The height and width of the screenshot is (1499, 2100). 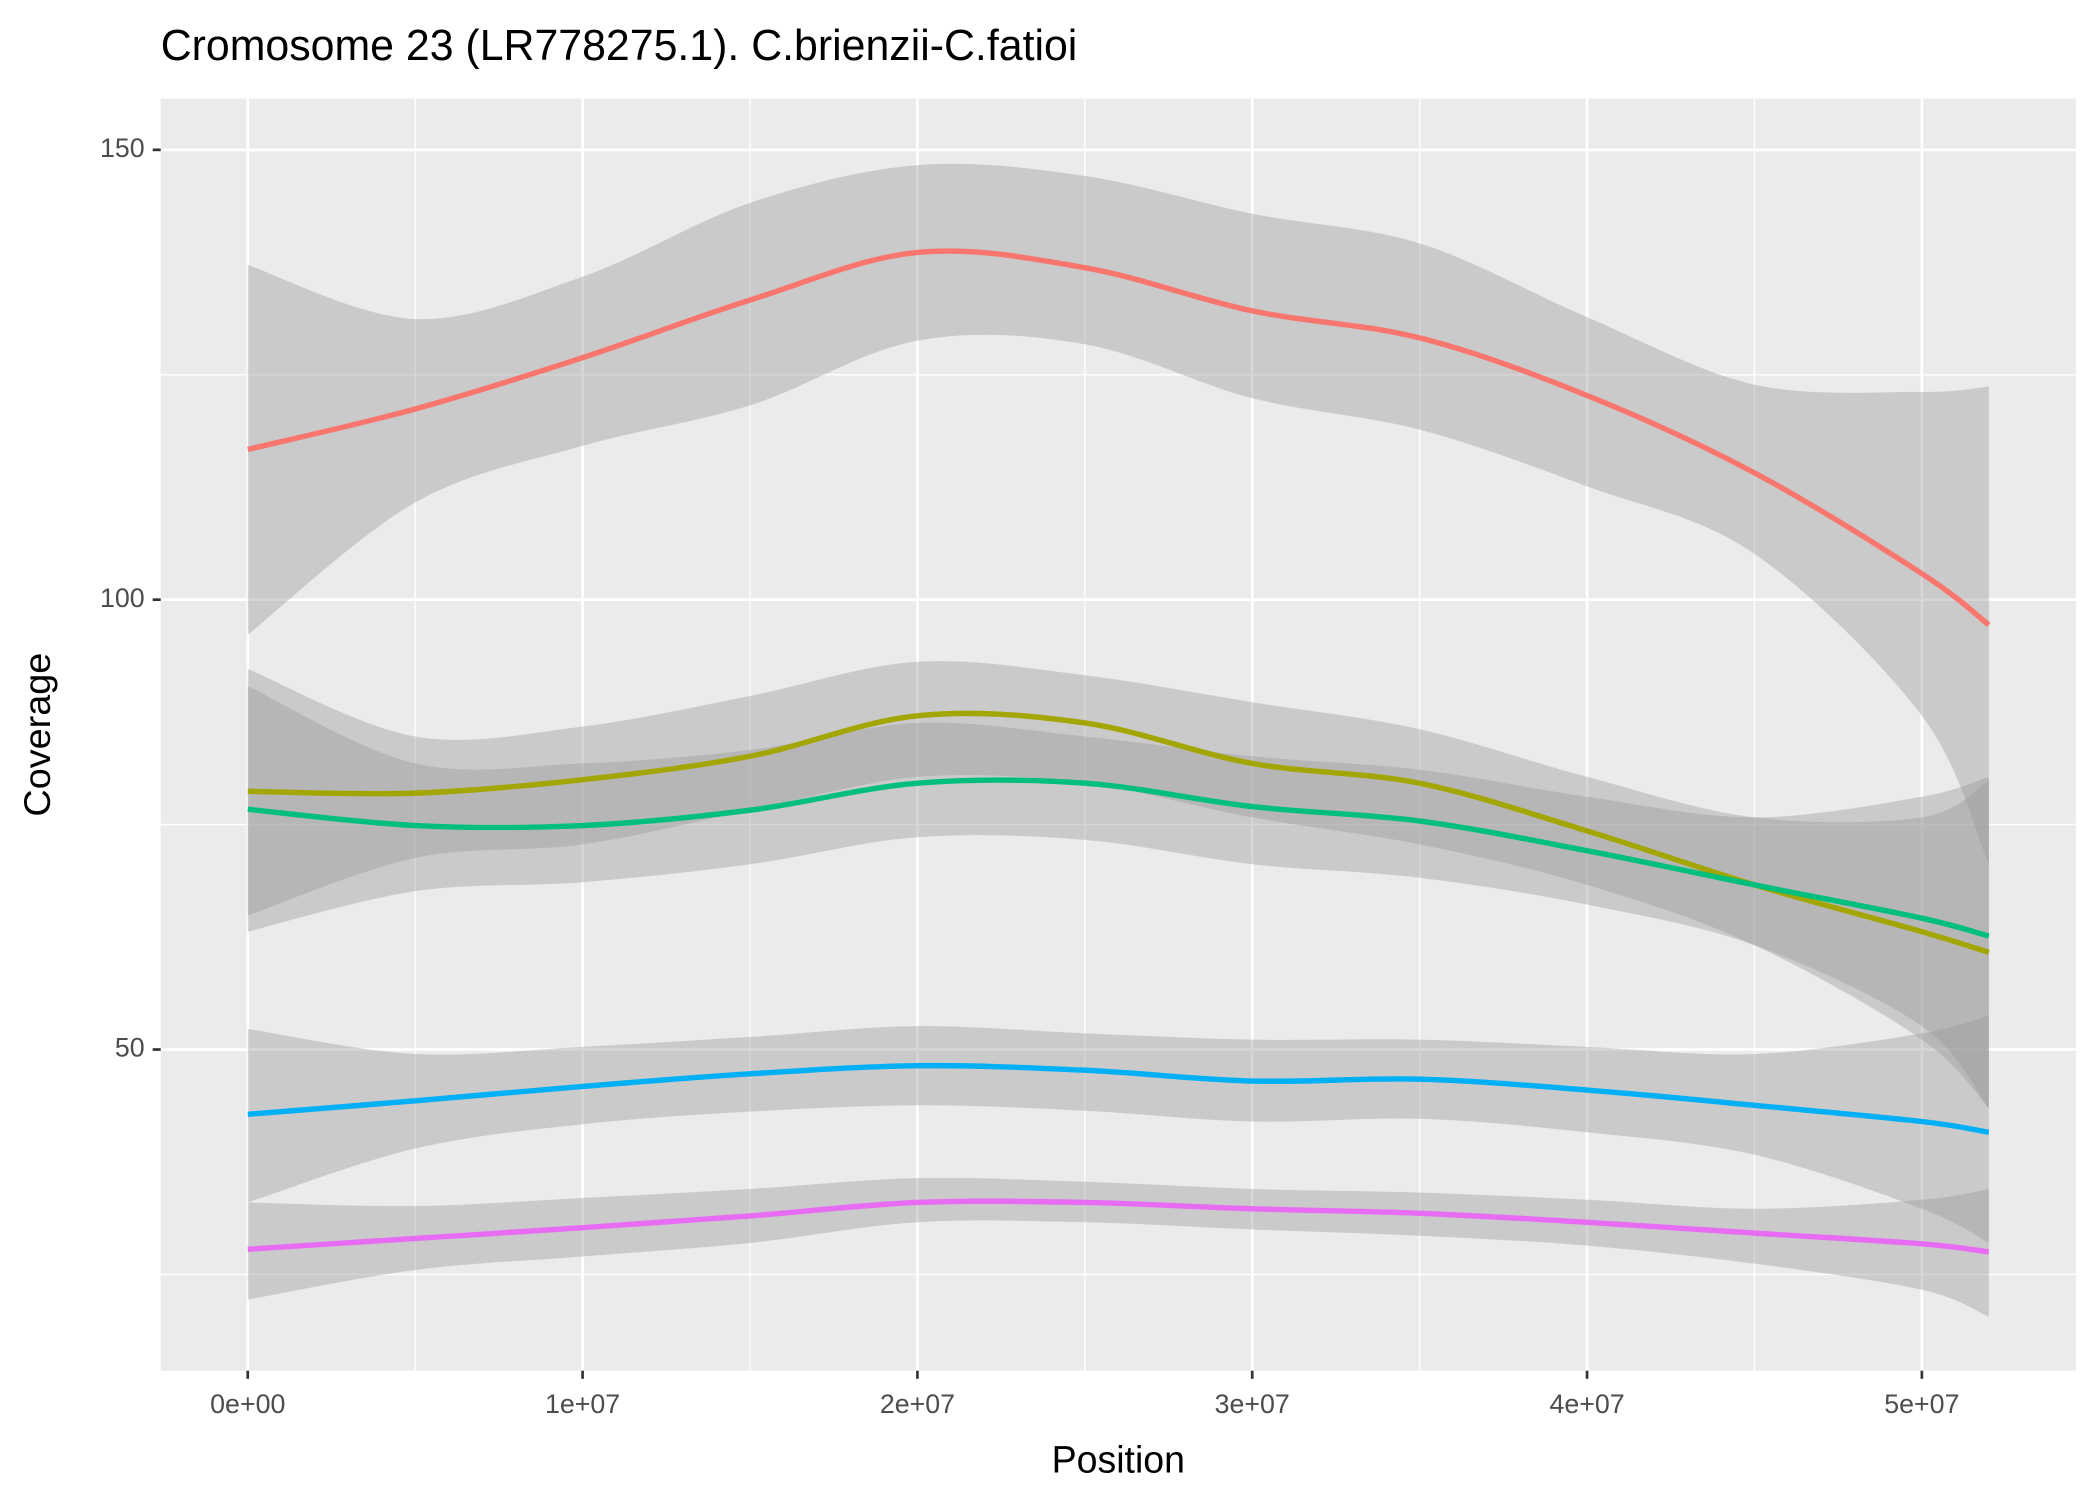 What do you see at coordinates (37, 735) in the screenshot?
I see `y-axis-label: Coverage` at bounding box center [37, 735].